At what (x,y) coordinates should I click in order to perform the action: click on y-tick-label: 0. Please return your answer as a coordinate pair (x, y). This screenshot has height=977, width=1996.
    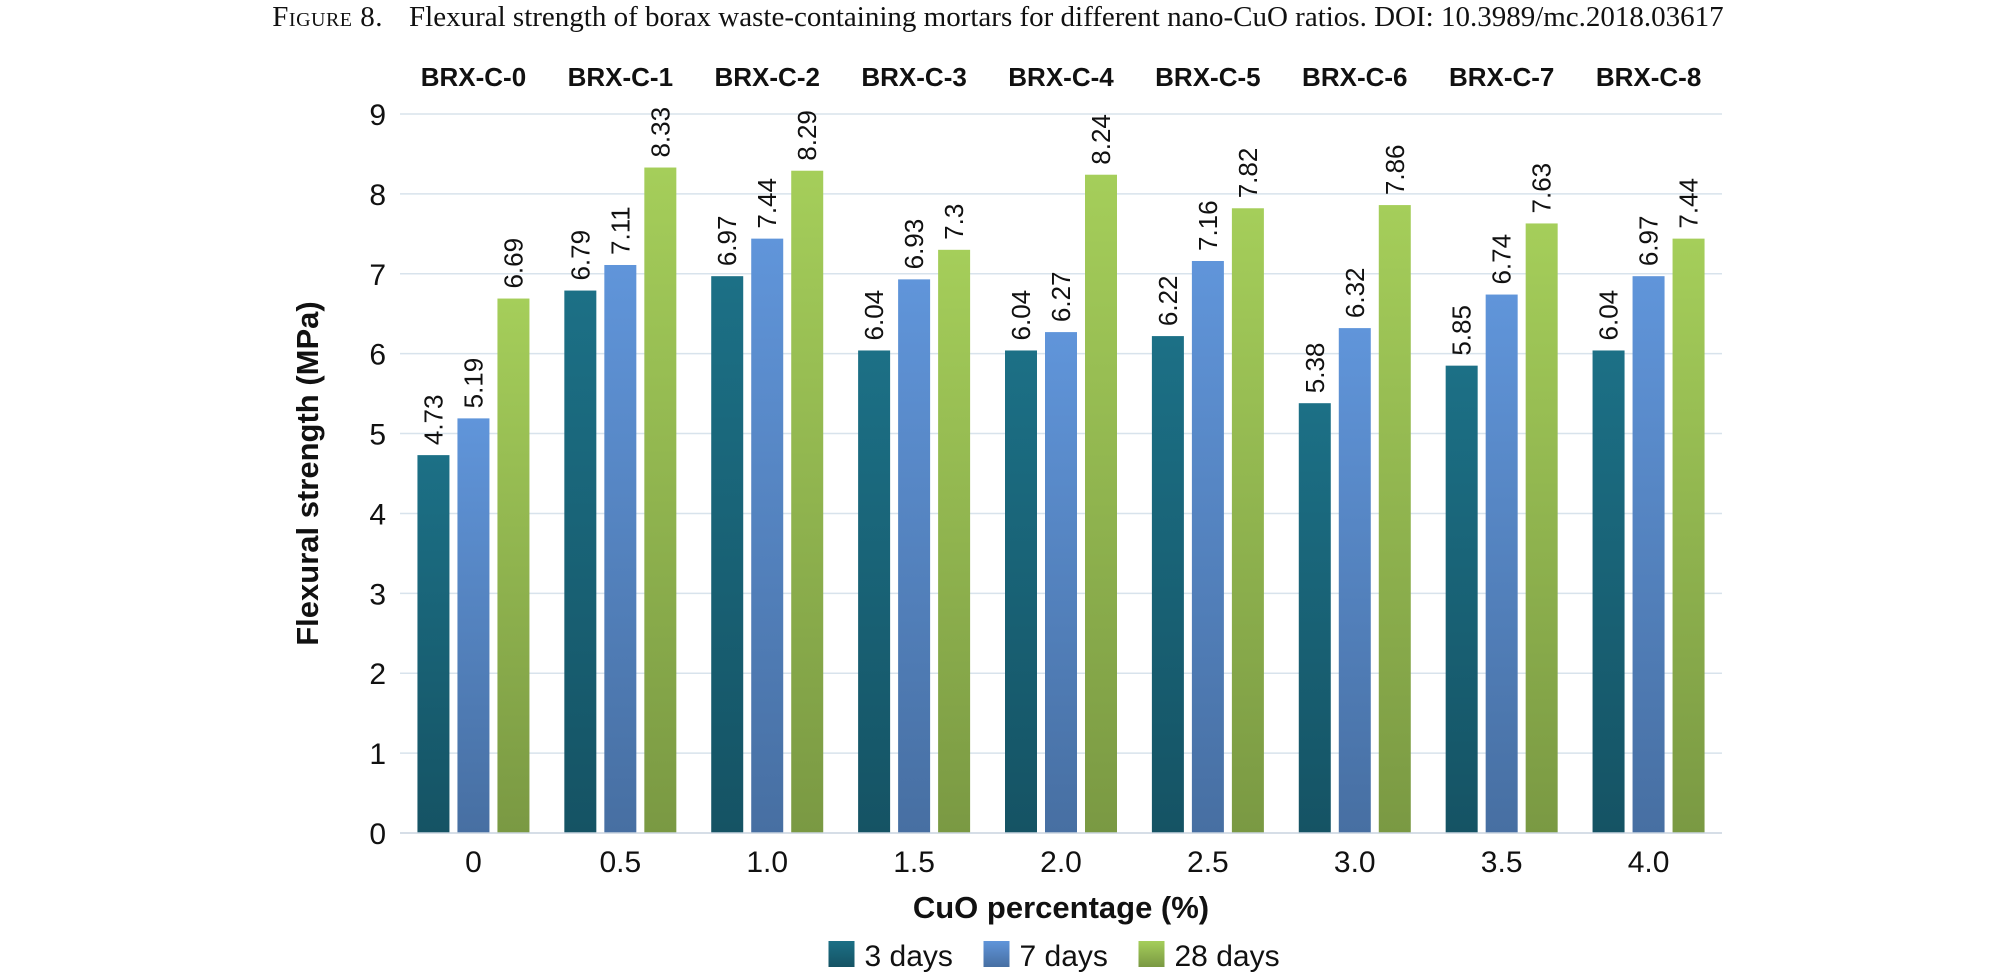
    Looking at the image, I should click on (377, 834).